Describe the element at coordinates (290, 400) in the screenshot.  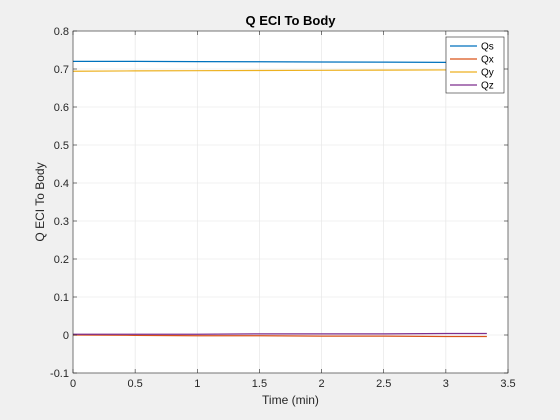
I see `x-axis-label: Time (min)` at that location.